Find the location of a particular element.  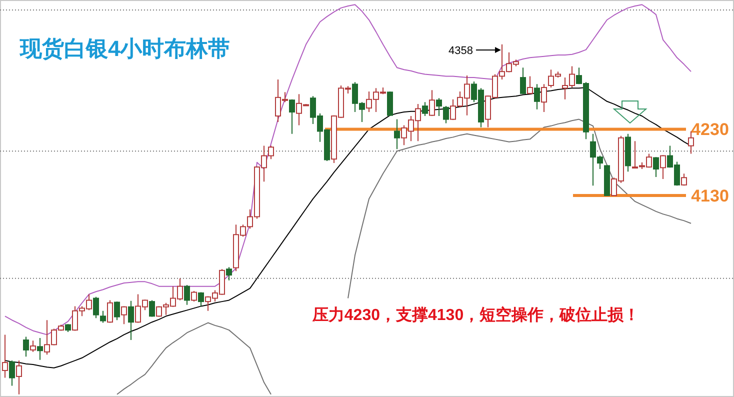

annotation: 4358 is located at coordinates (460, 51).